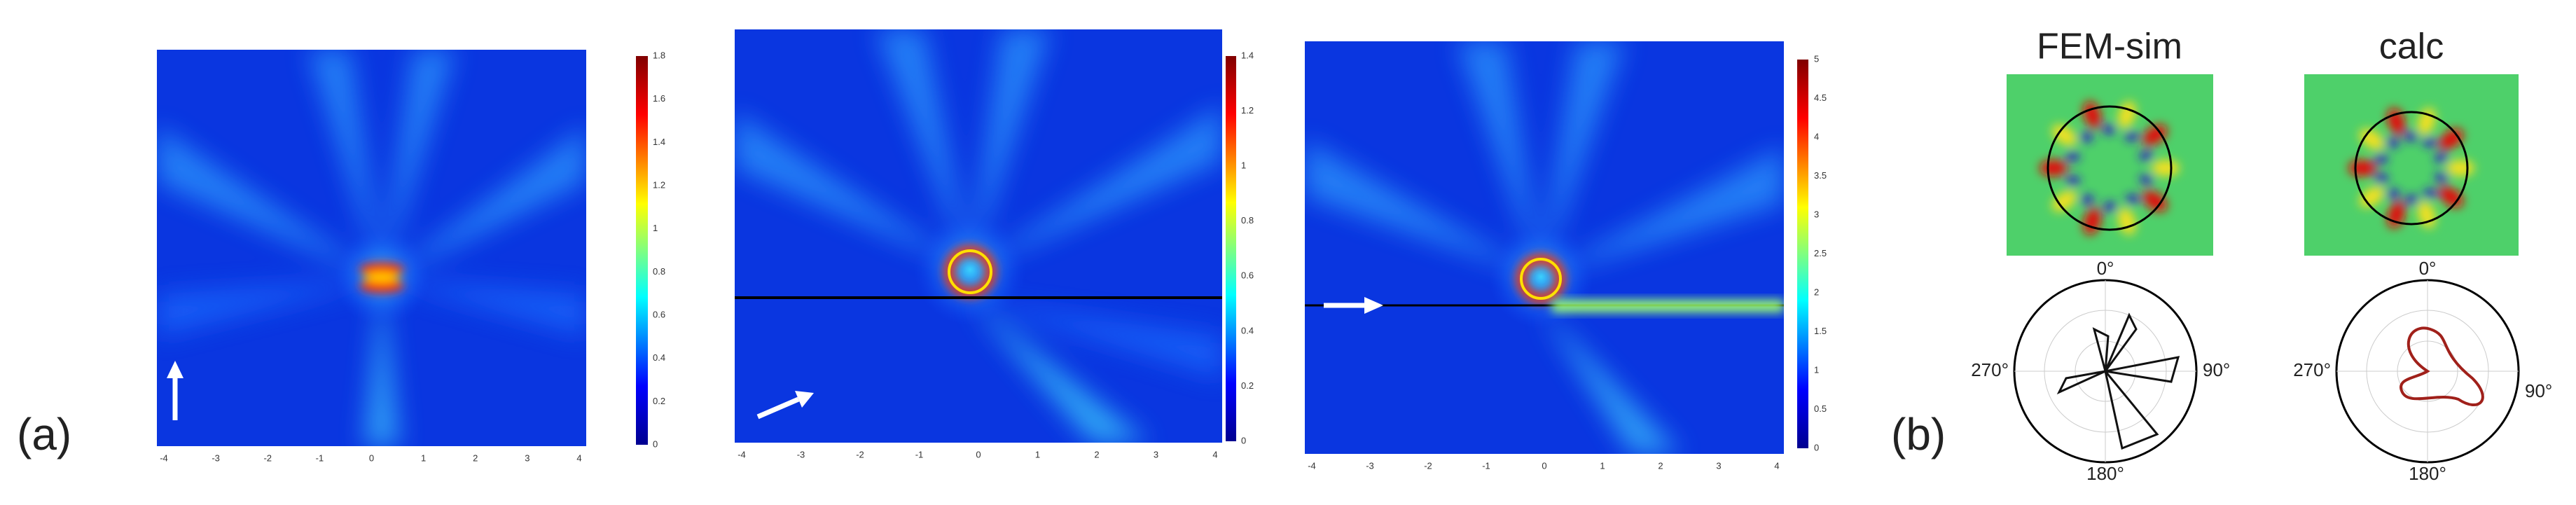  Describe the element at coordinates (1820, 331) in the screenshot. I see `colorbar-tick-label: 1.5` at that location.